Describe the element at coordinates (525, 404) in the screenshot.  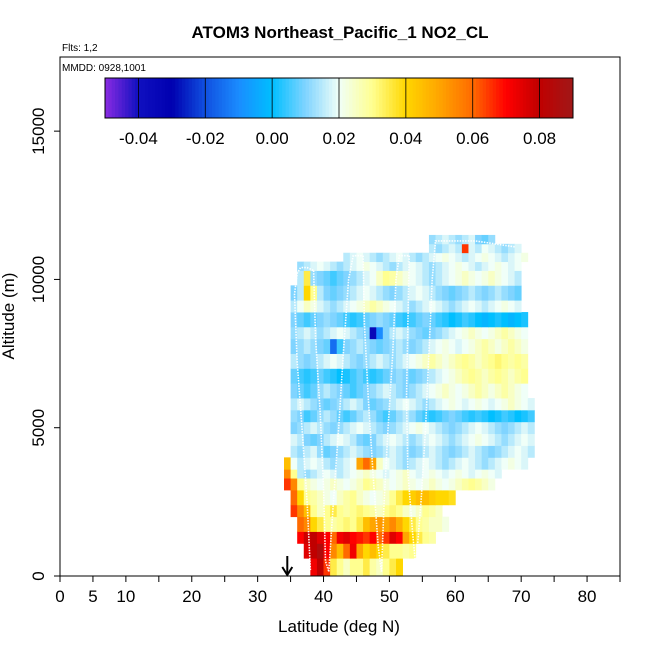
I see `heatmap-cell-r13-c35` at that location.